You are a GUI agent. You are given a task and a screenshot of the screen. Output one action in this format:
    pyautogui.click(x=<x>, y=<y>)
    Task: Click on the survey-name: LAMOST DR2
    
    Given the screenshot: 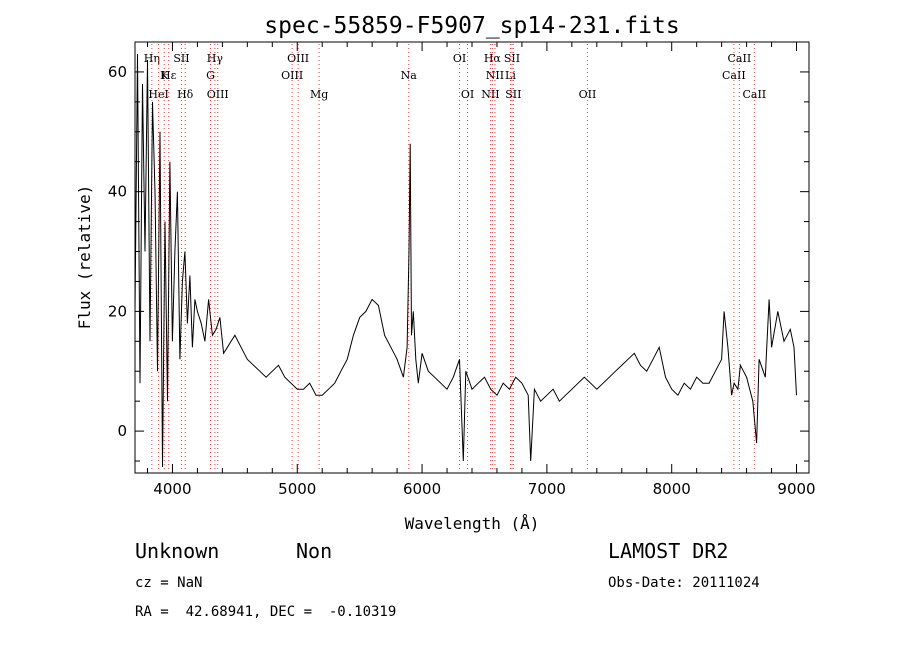 What is the action you would take?
    pyautogui.click(x=668, y=551)
    